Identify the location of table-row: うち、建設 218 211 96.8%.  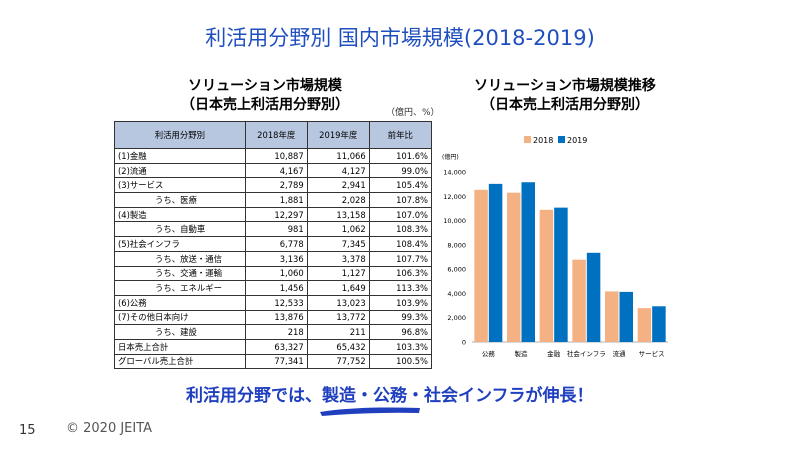
(273, 332).